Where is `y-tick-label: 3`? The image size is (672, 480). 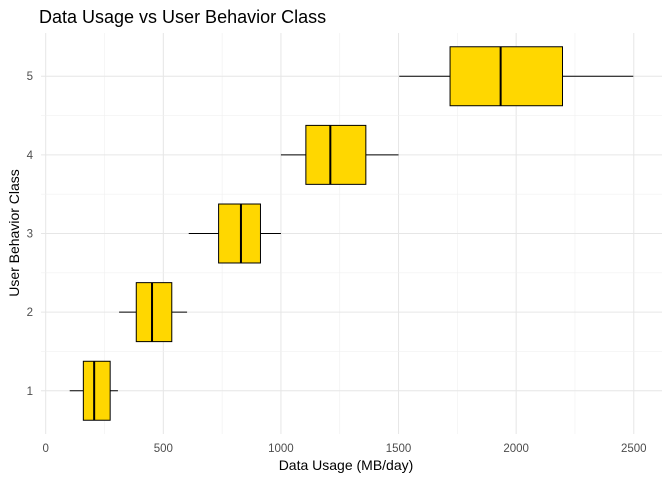
y-tick-label: 3 is located at coordinates (30, 235).